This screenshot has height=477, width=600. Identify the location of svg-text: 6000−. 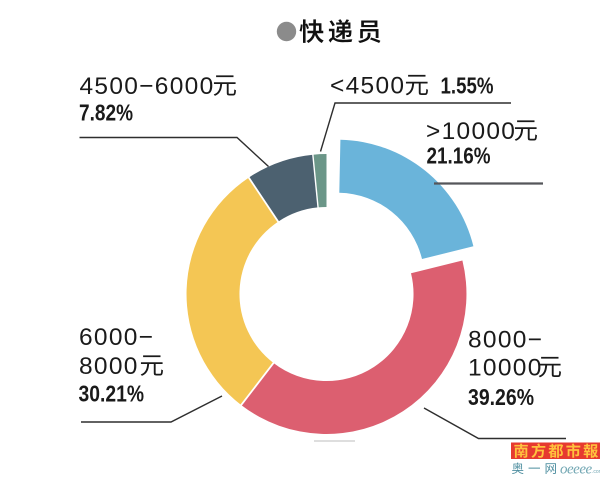
(116, 337).